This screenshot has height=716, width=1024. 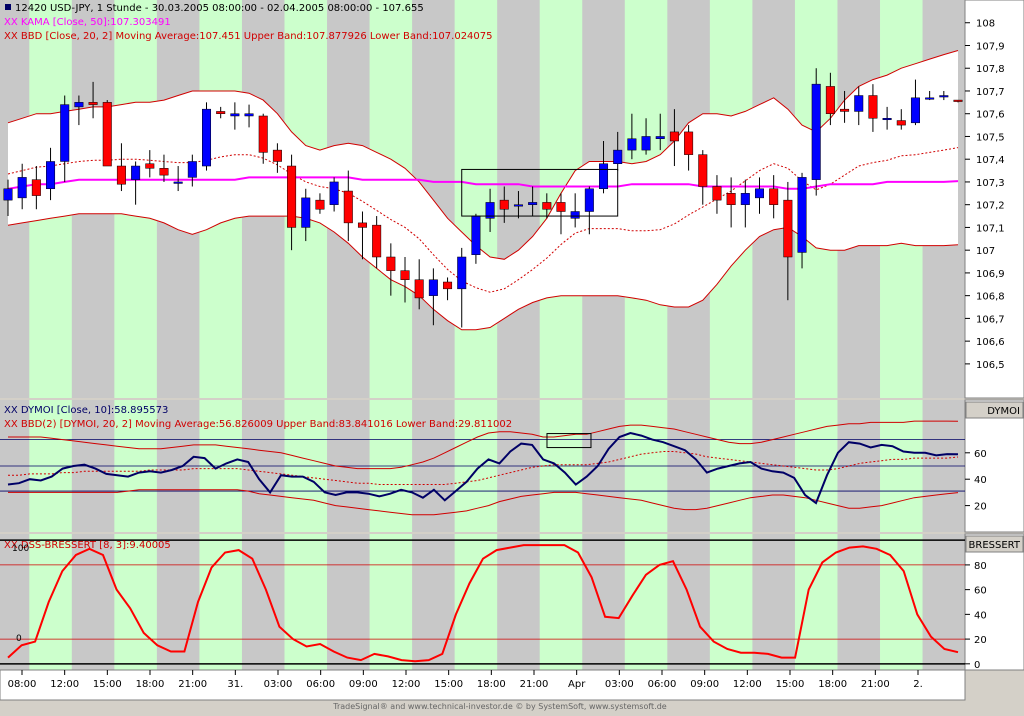 What do you see at coordinates (980, 480) in the screenshot?
I see `dymoi-tick-label: 40` at bounding box center [980, 480].